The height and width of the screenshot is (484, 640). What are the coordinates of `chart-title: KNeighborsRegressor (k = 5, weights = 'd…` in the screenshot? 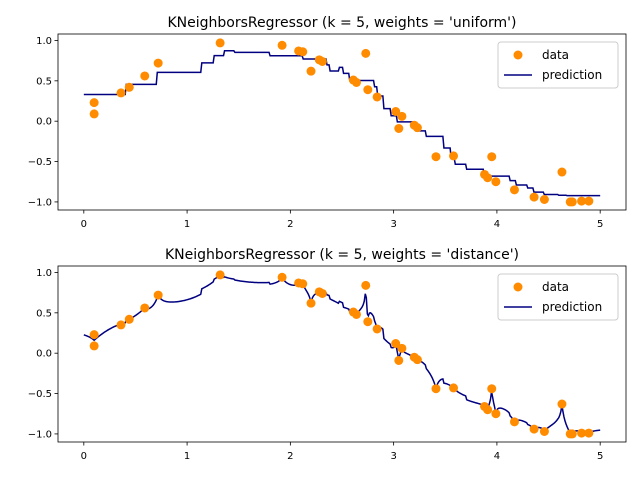 It's located at (342, 255).